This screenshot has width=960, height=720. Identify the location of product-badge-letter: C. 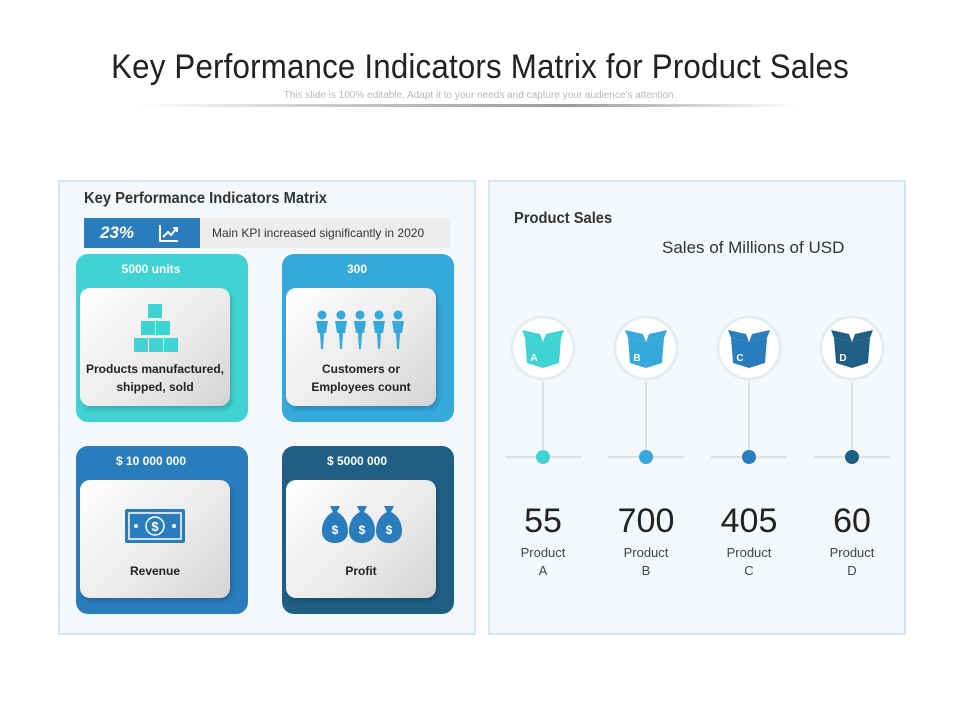
(739, 358).